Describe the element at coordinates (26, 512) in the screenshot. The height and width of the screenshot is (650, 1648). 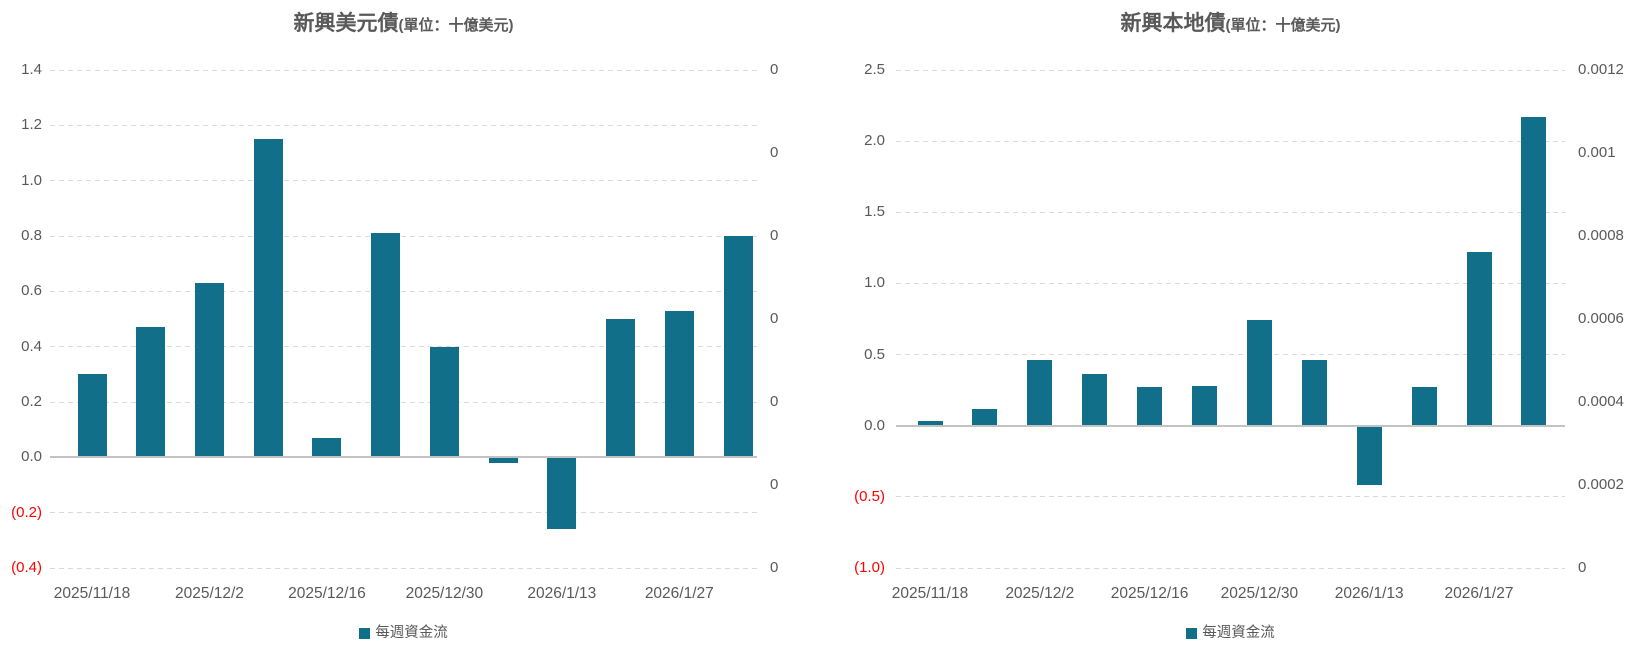
I see `y-left-tick-label: (0.2)` at that location.